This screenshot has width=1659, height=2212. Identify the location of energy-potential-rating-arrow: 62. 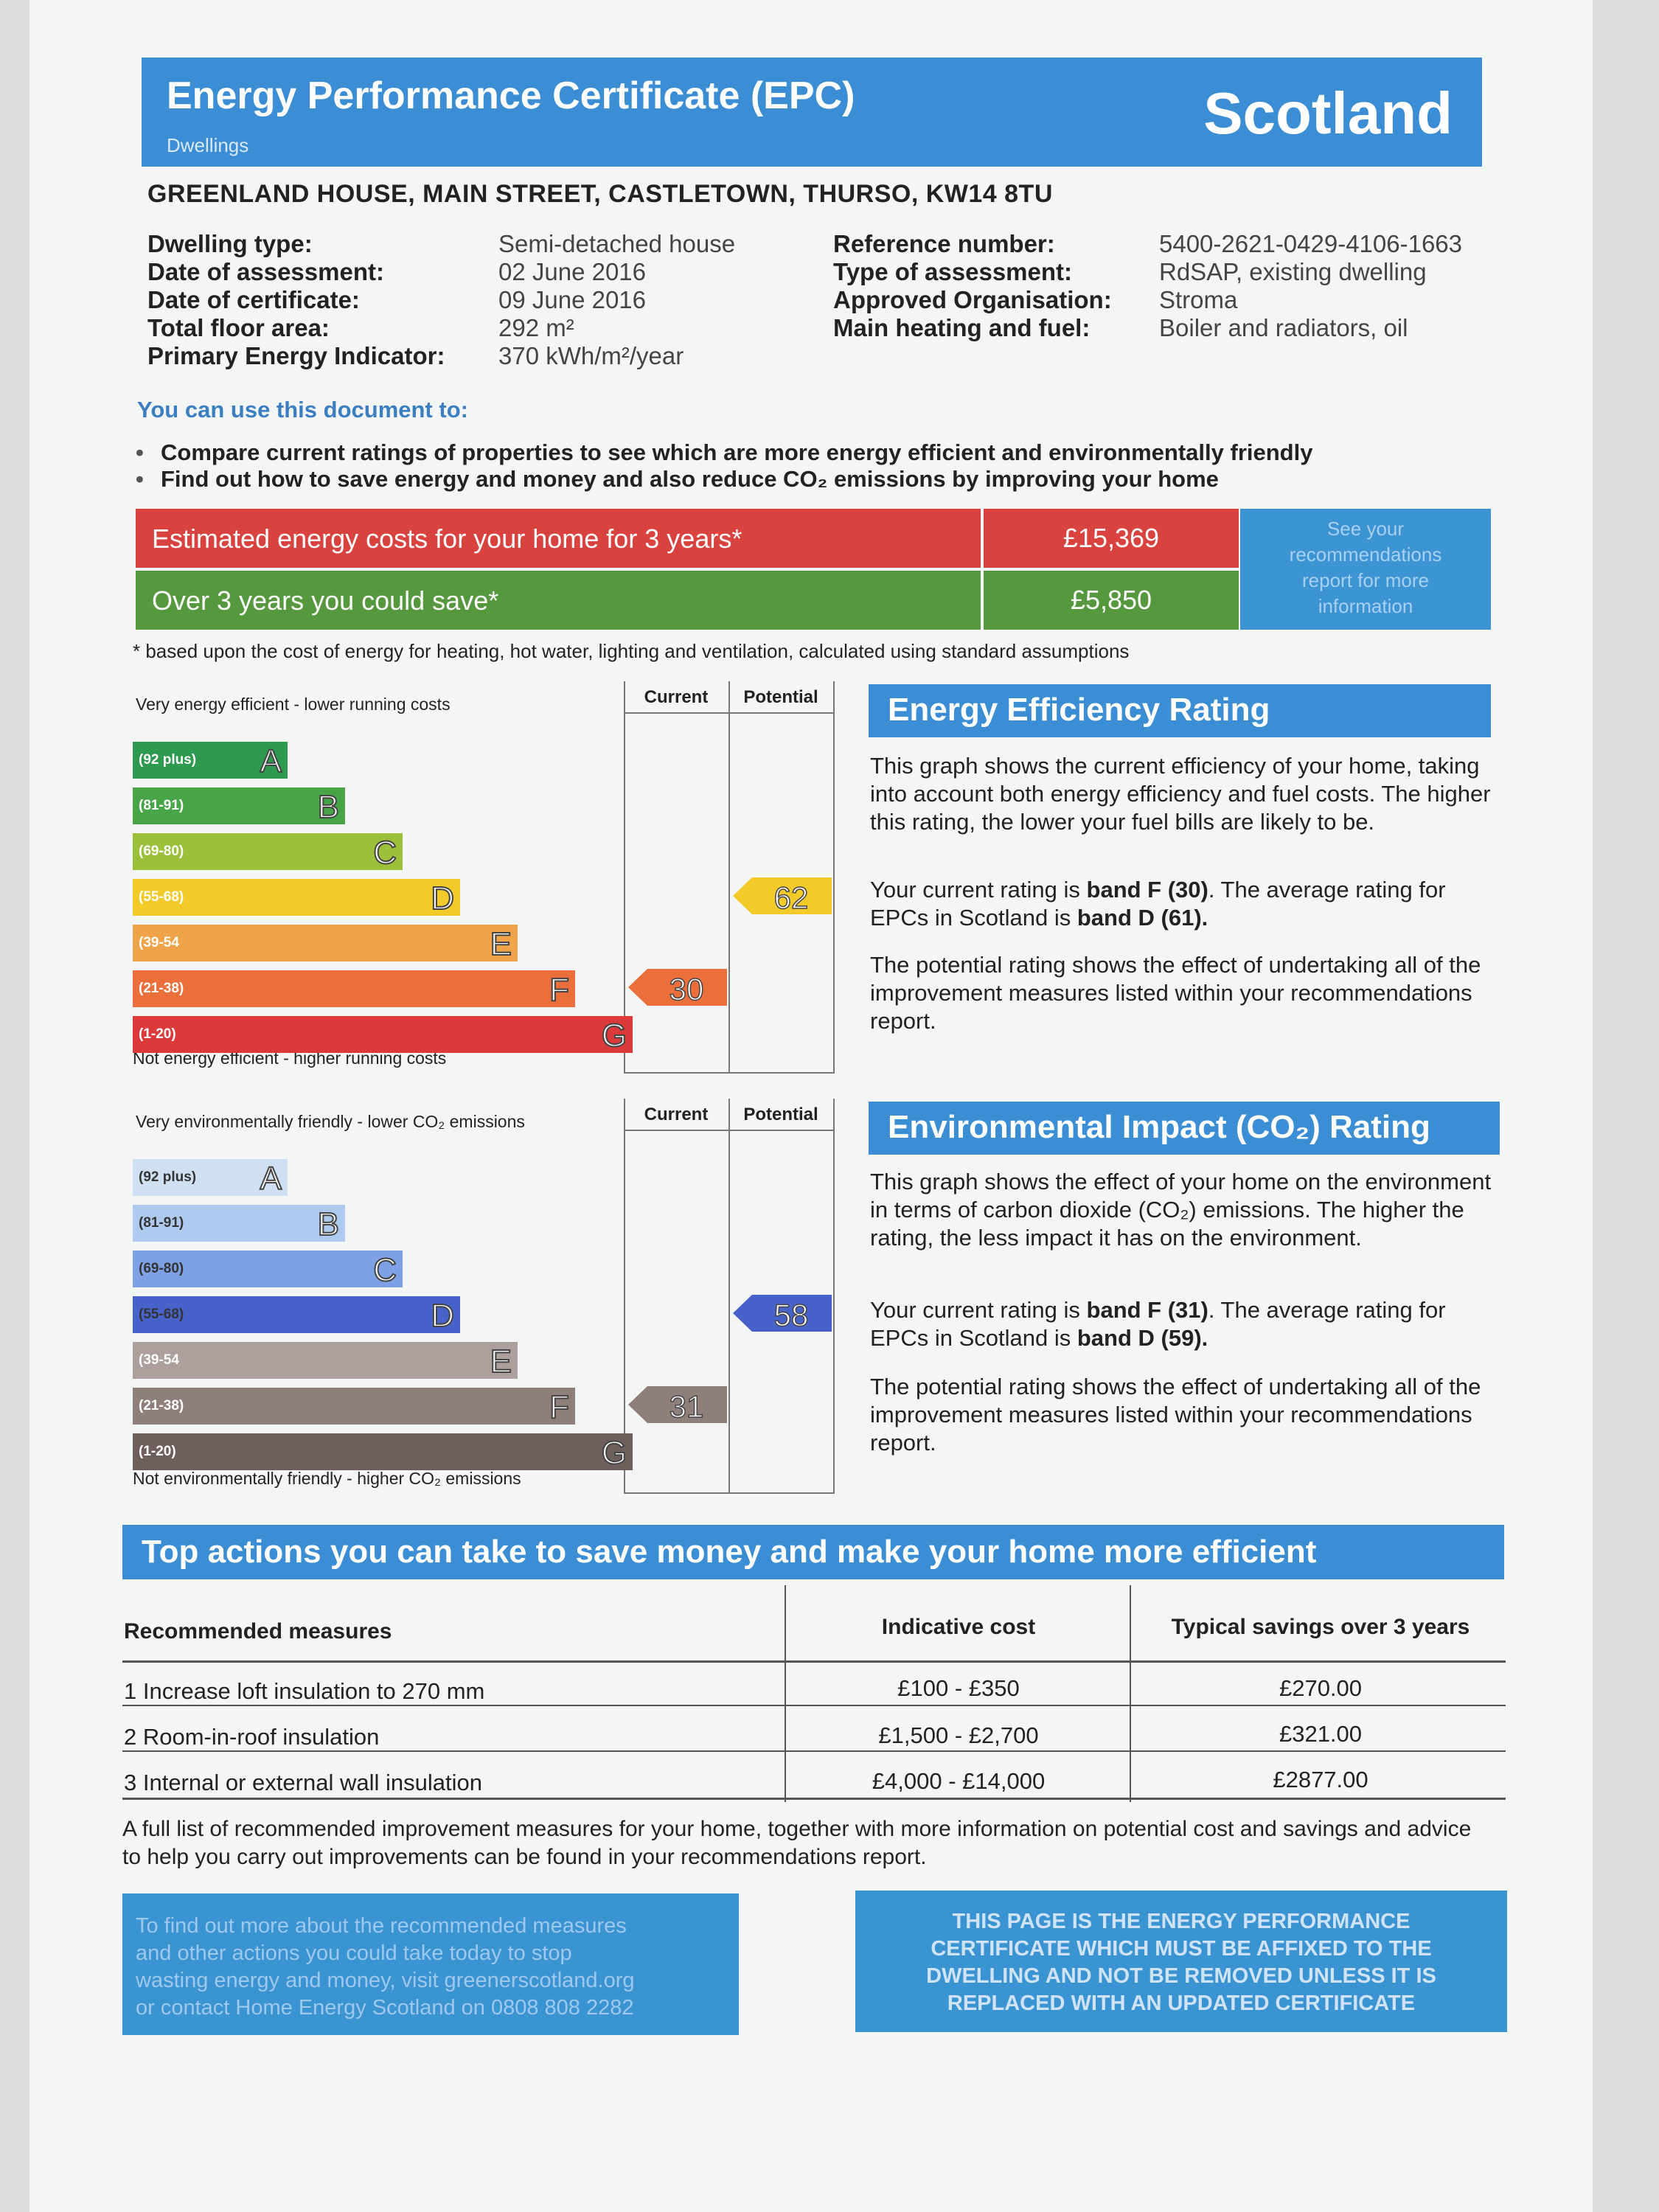
(782, 896).